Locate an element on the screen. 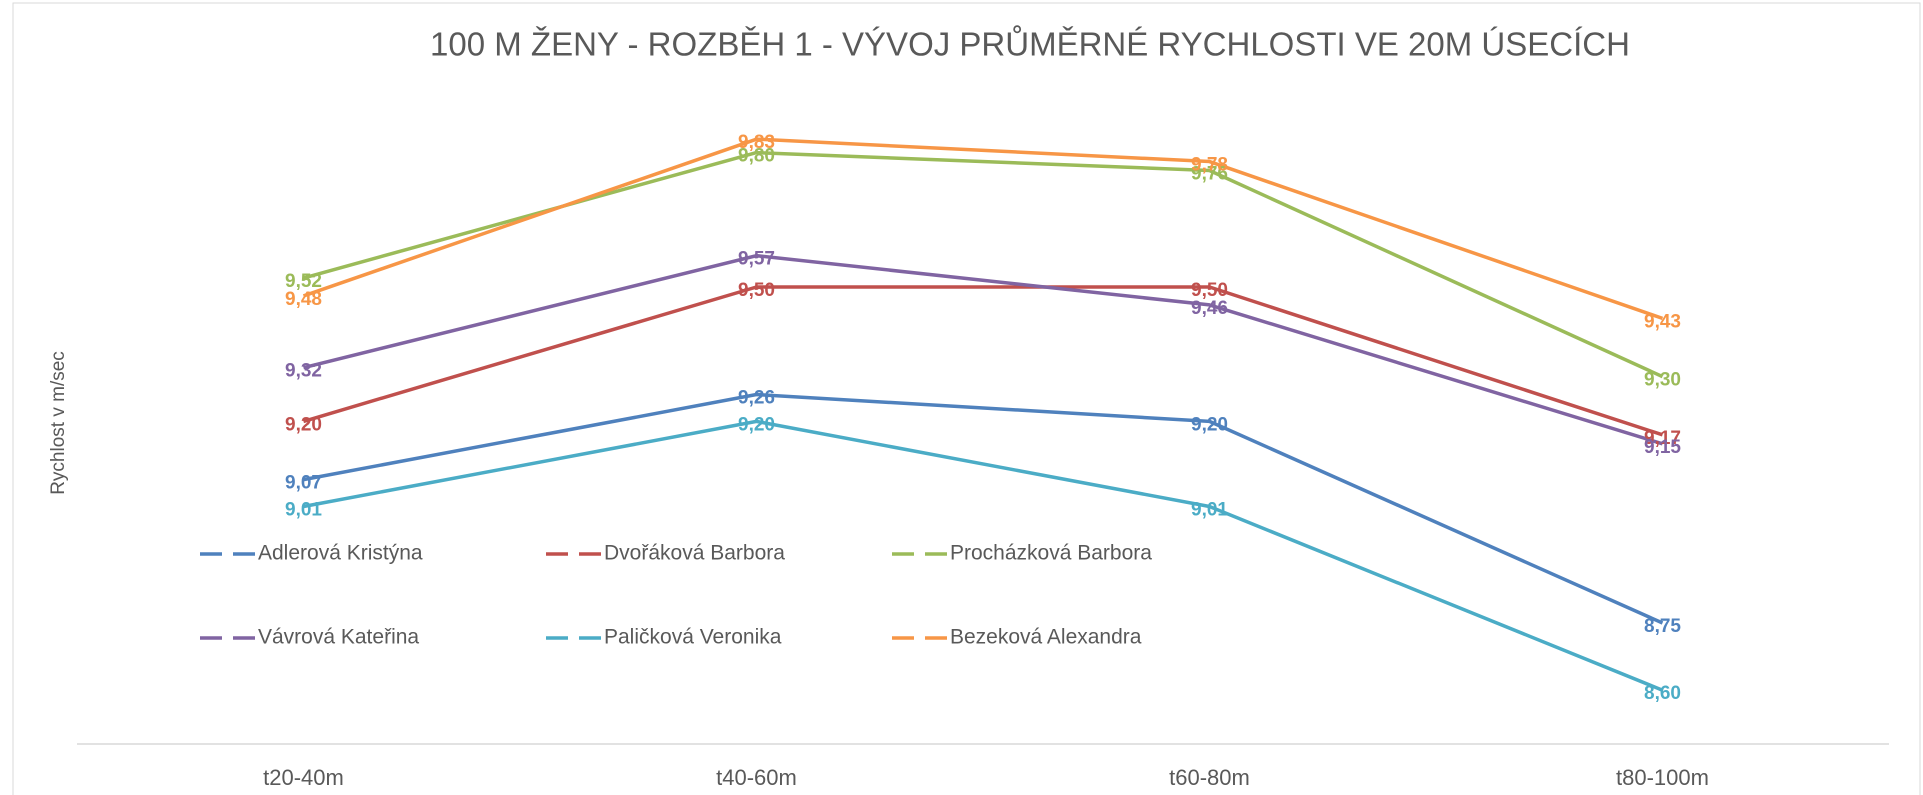 Image resolution: width=1923 pixels, height=795 pixels. legend-label: Vávrová Kateřina is located at coordinates (338, 637).